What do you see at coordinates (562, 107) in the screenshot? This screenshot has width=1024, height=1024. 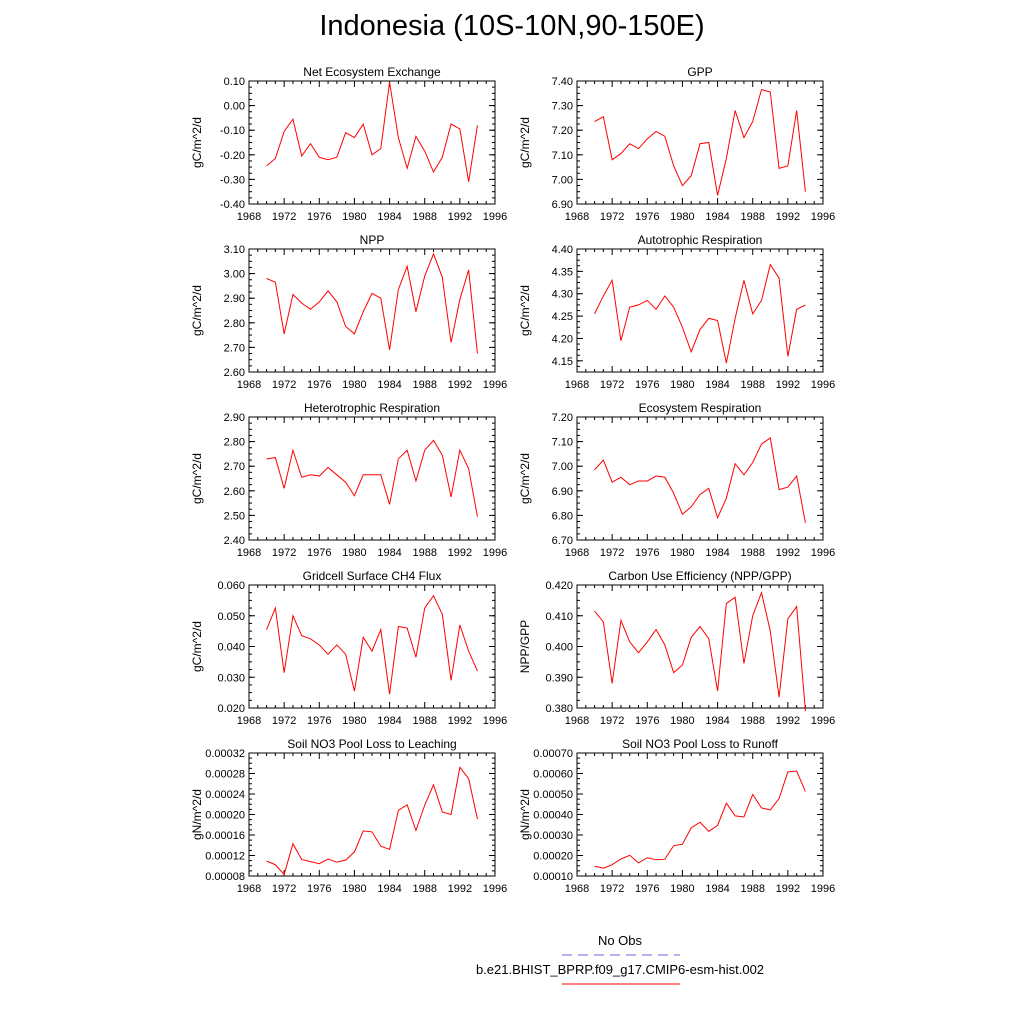 I see `y-tick-label: 7.30` at bounding box center [562, 107].